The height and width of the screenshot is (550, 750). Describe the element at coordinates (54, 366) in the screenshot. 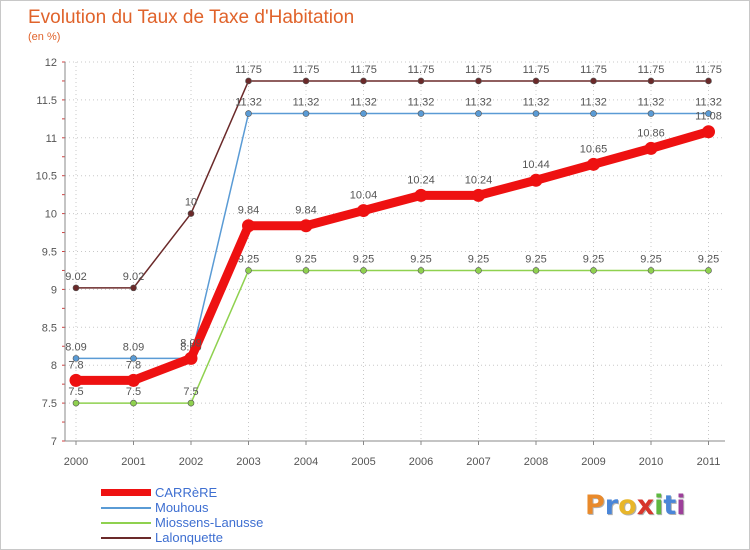

I see `y-tick-label: 8` at that location.